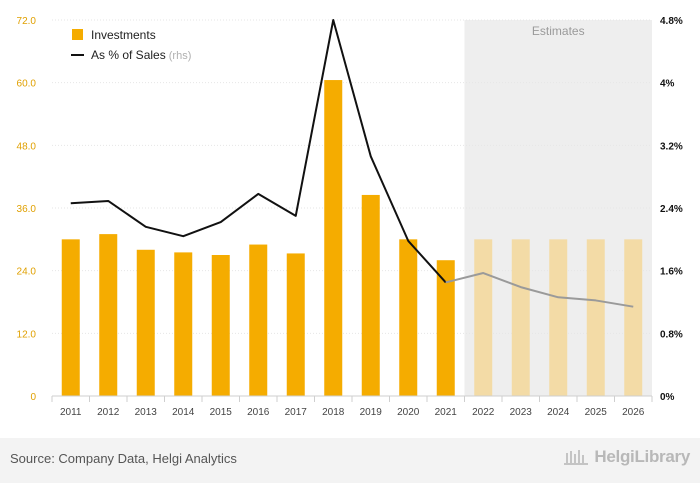 The height and width of the screenshot is (483, 700). What do you see at coordinates (520, 317) in the screenshot?
I see `bar-2023` at bounding box center [520, 317].